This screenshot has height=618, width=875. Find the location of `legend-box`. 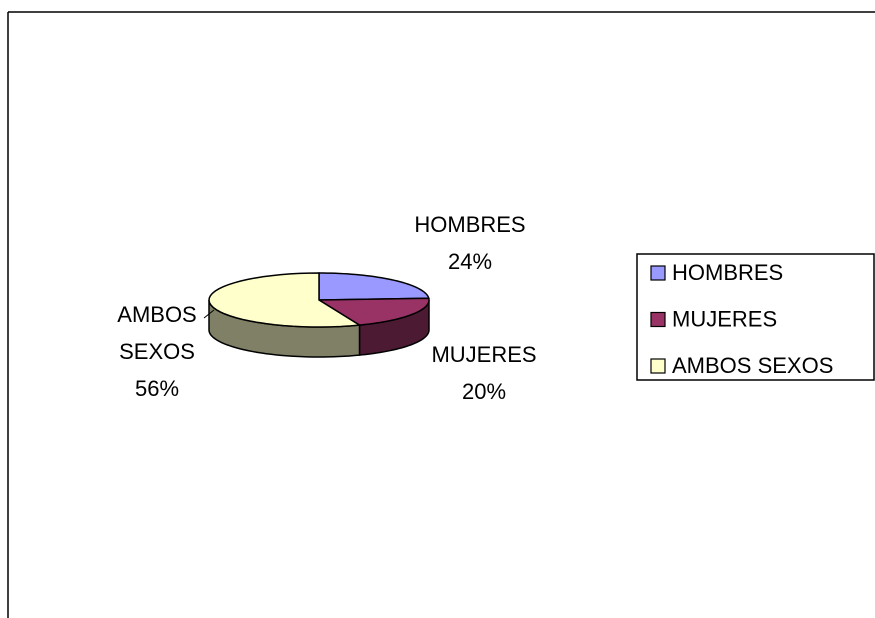

legend-box is located at coordinates (755, 317).